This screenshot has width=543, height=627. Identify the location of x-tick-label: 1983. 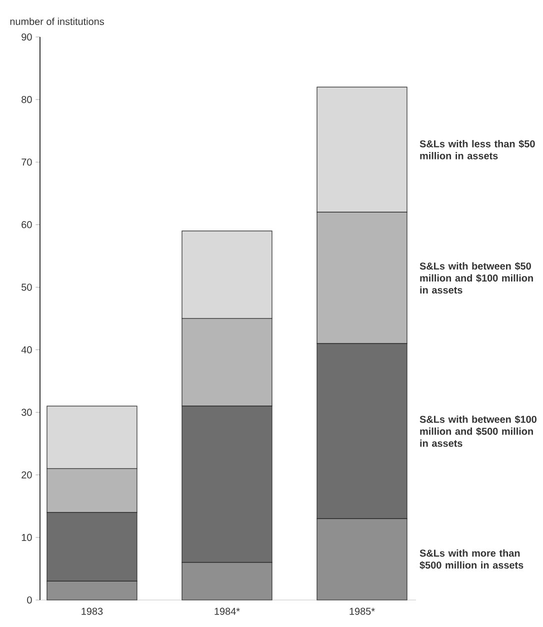
(92, 611).